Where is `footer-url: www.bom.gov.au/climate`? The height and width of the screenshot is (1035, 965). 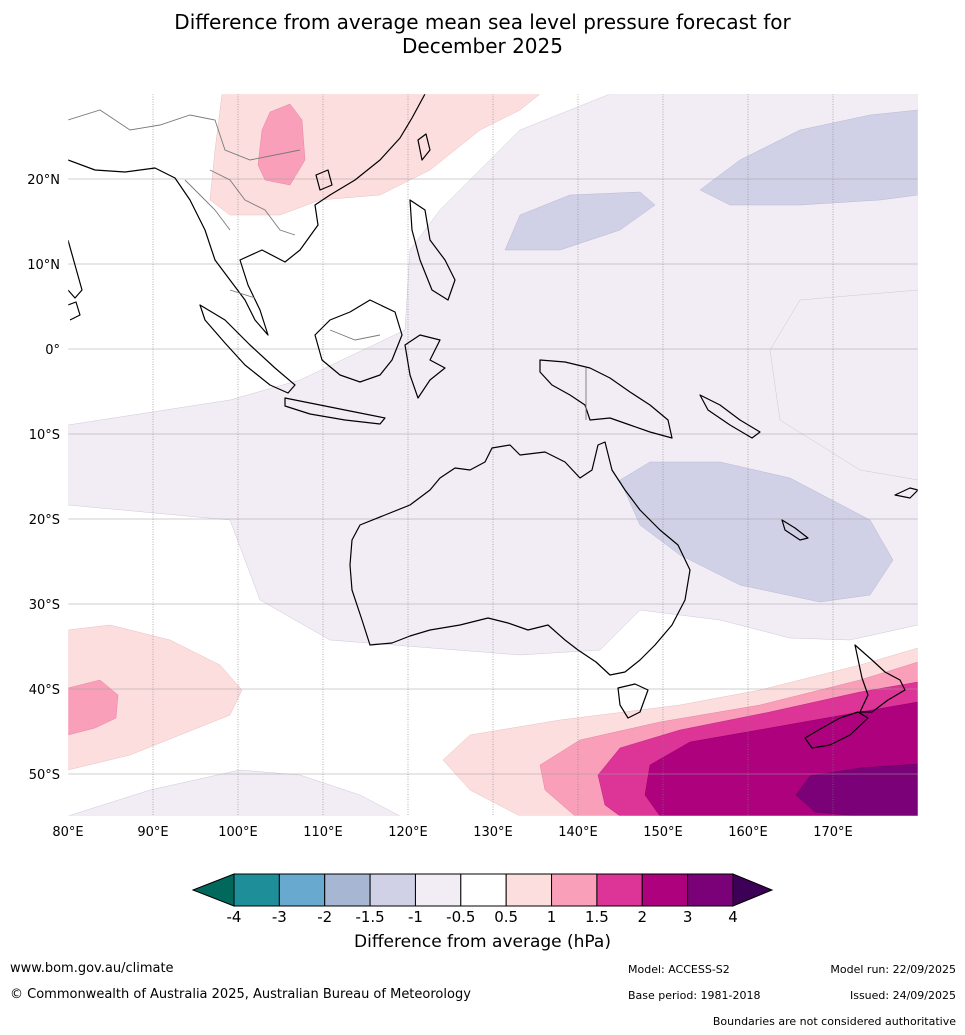 footer-url: www.bom.gov.au/climate is located at coordinates (92, 968).